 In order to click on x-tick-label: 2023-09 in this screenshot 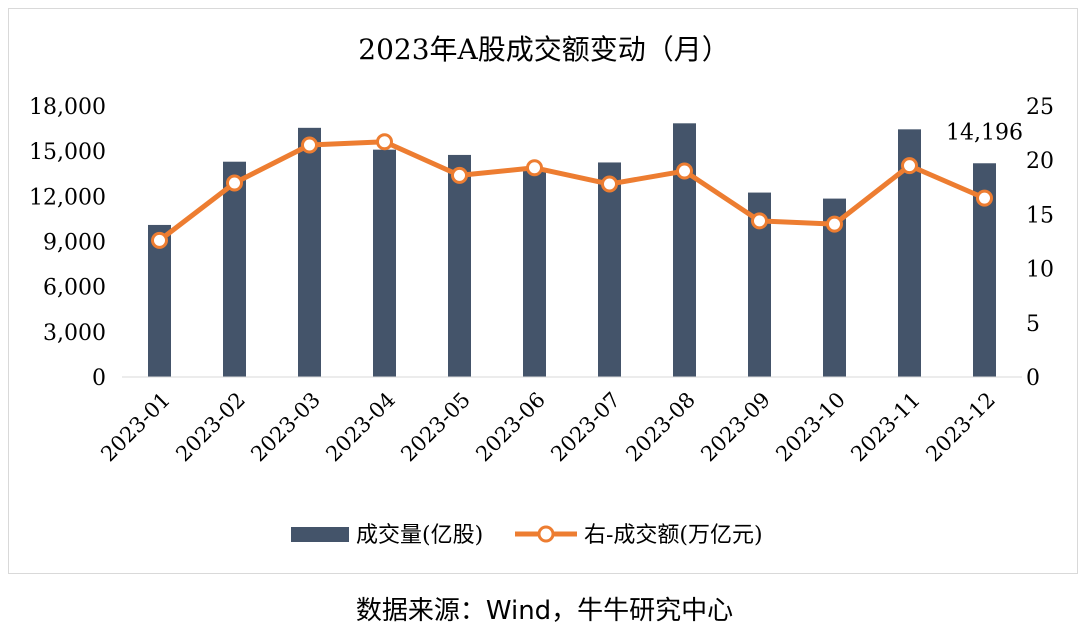, I will do `click(735, 427)`.